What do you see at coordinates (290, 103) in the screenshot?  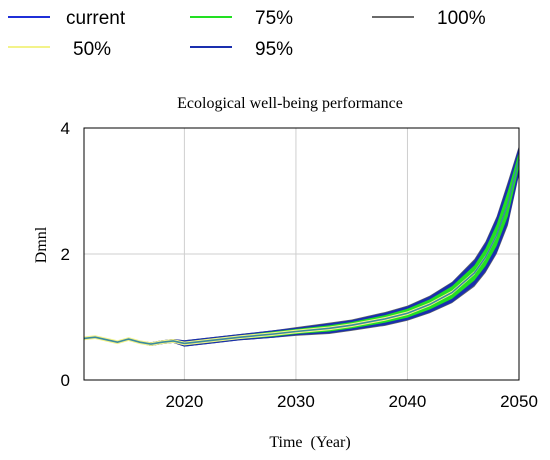 I see `chart-title: Ecological well-being performance` at bounding box center [290, 103].